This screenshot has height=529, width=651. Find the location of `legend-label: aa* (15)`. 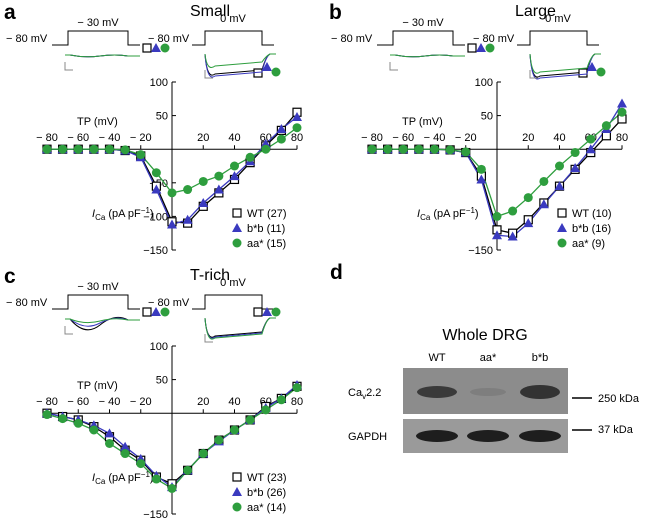

legend-label: aa* (15) is located at coordinates (266, 244).